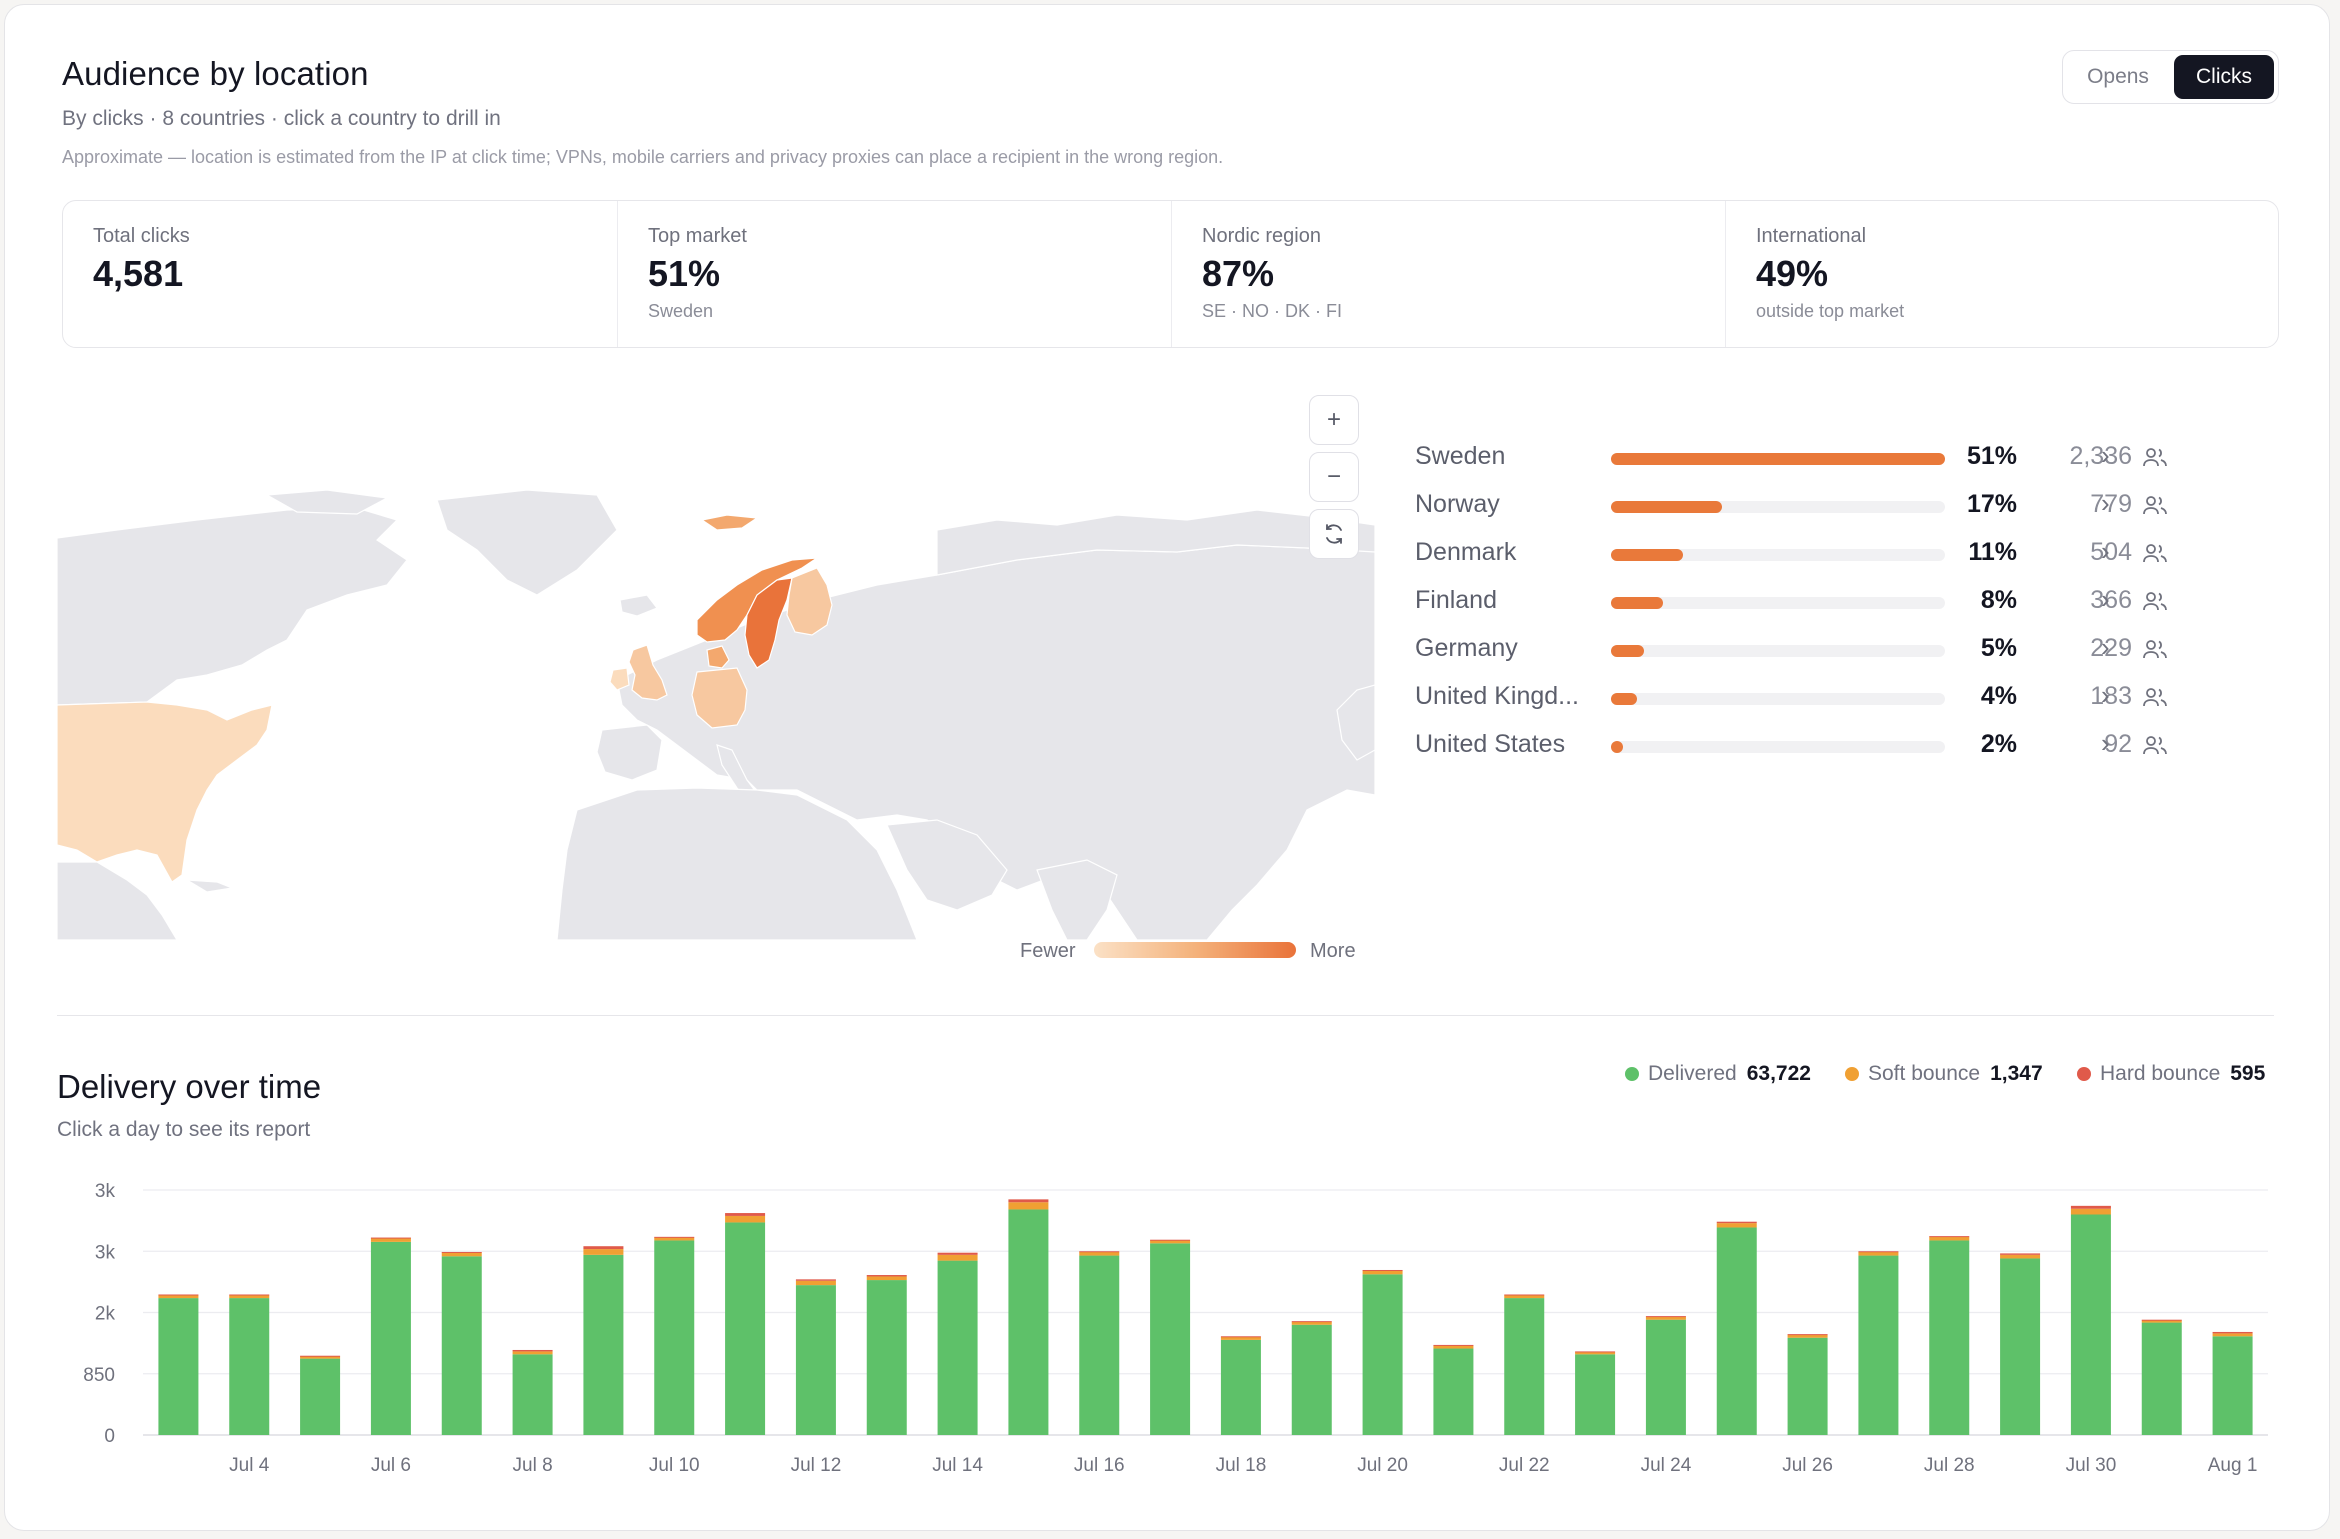  I want to click on country-row: United Kingd... 4% 183 ›, so click(1845, 696).